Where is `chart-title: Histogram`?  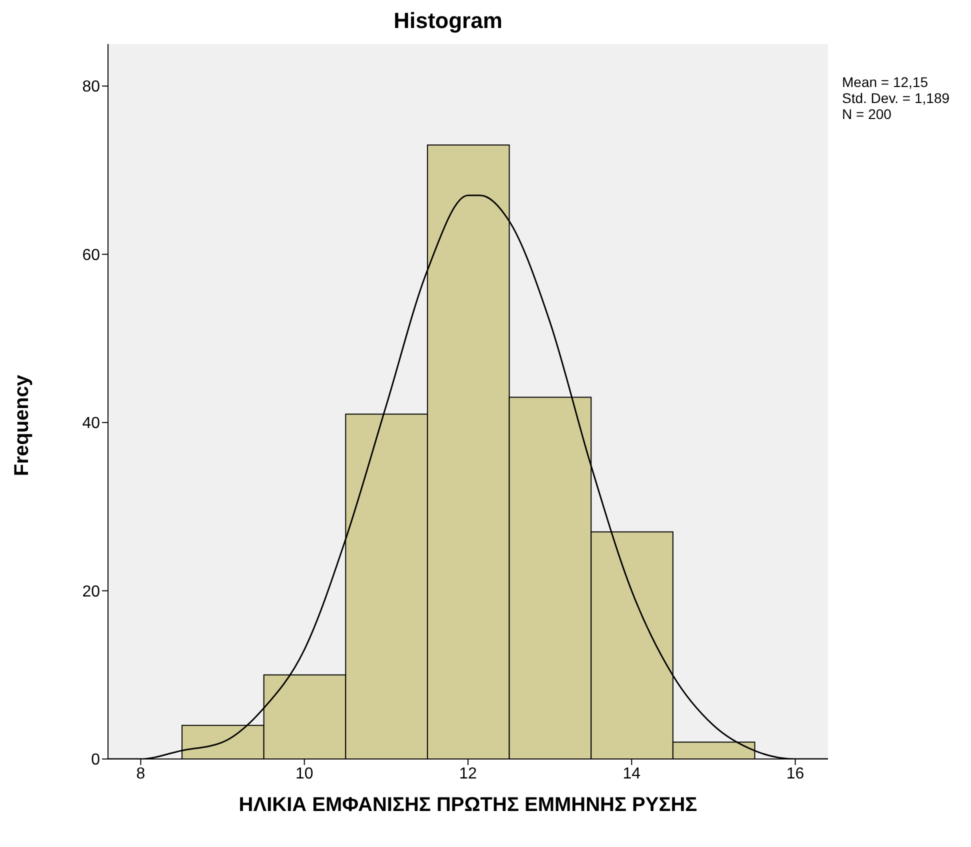
chart-title: Histogram is located at coordinates (448, 21).